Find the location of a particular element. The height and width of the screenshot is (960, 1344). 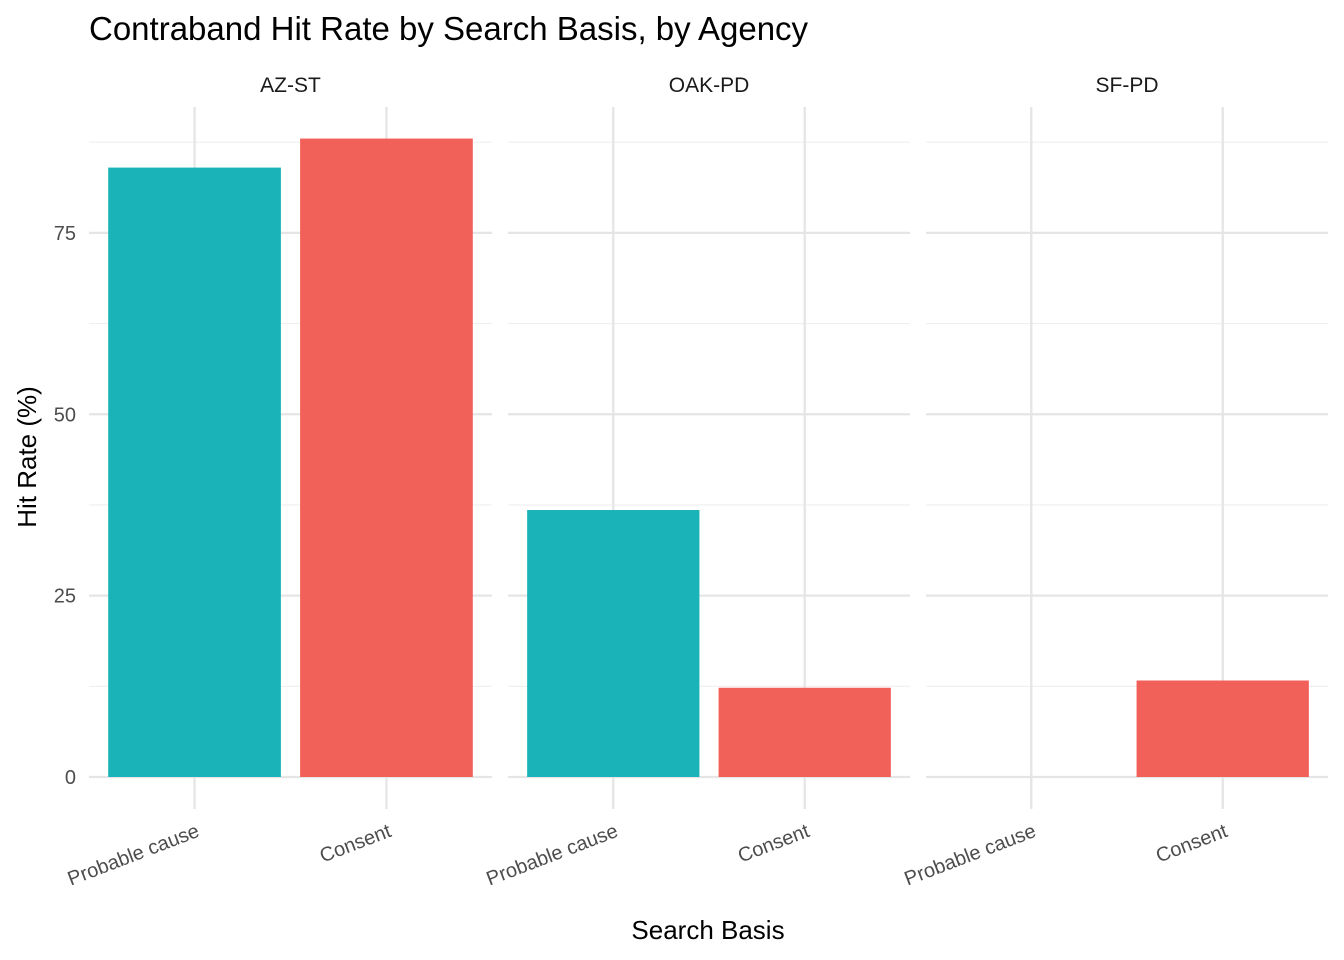

facet-label: SF-PD is located at coordinates (1127, 85).